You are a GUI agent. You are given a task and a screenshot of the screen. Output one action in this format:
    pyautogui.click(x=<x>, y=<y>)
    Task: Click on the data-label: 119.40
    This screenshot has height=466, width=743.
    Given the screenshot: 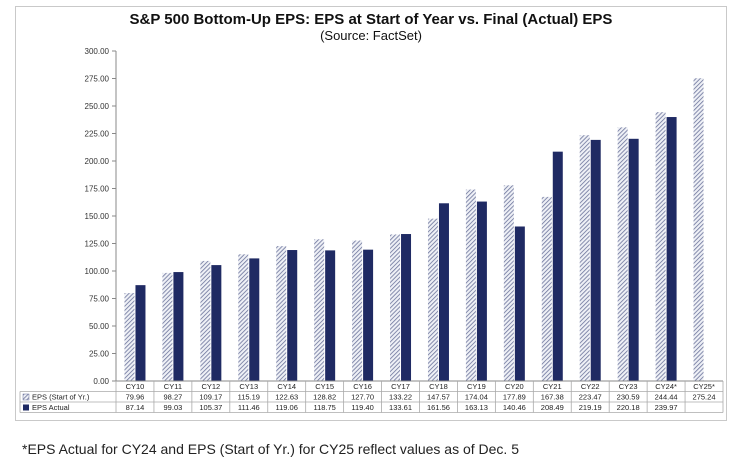 What is the action you would take?
    pyautogui.click(x=362, y=407)
    